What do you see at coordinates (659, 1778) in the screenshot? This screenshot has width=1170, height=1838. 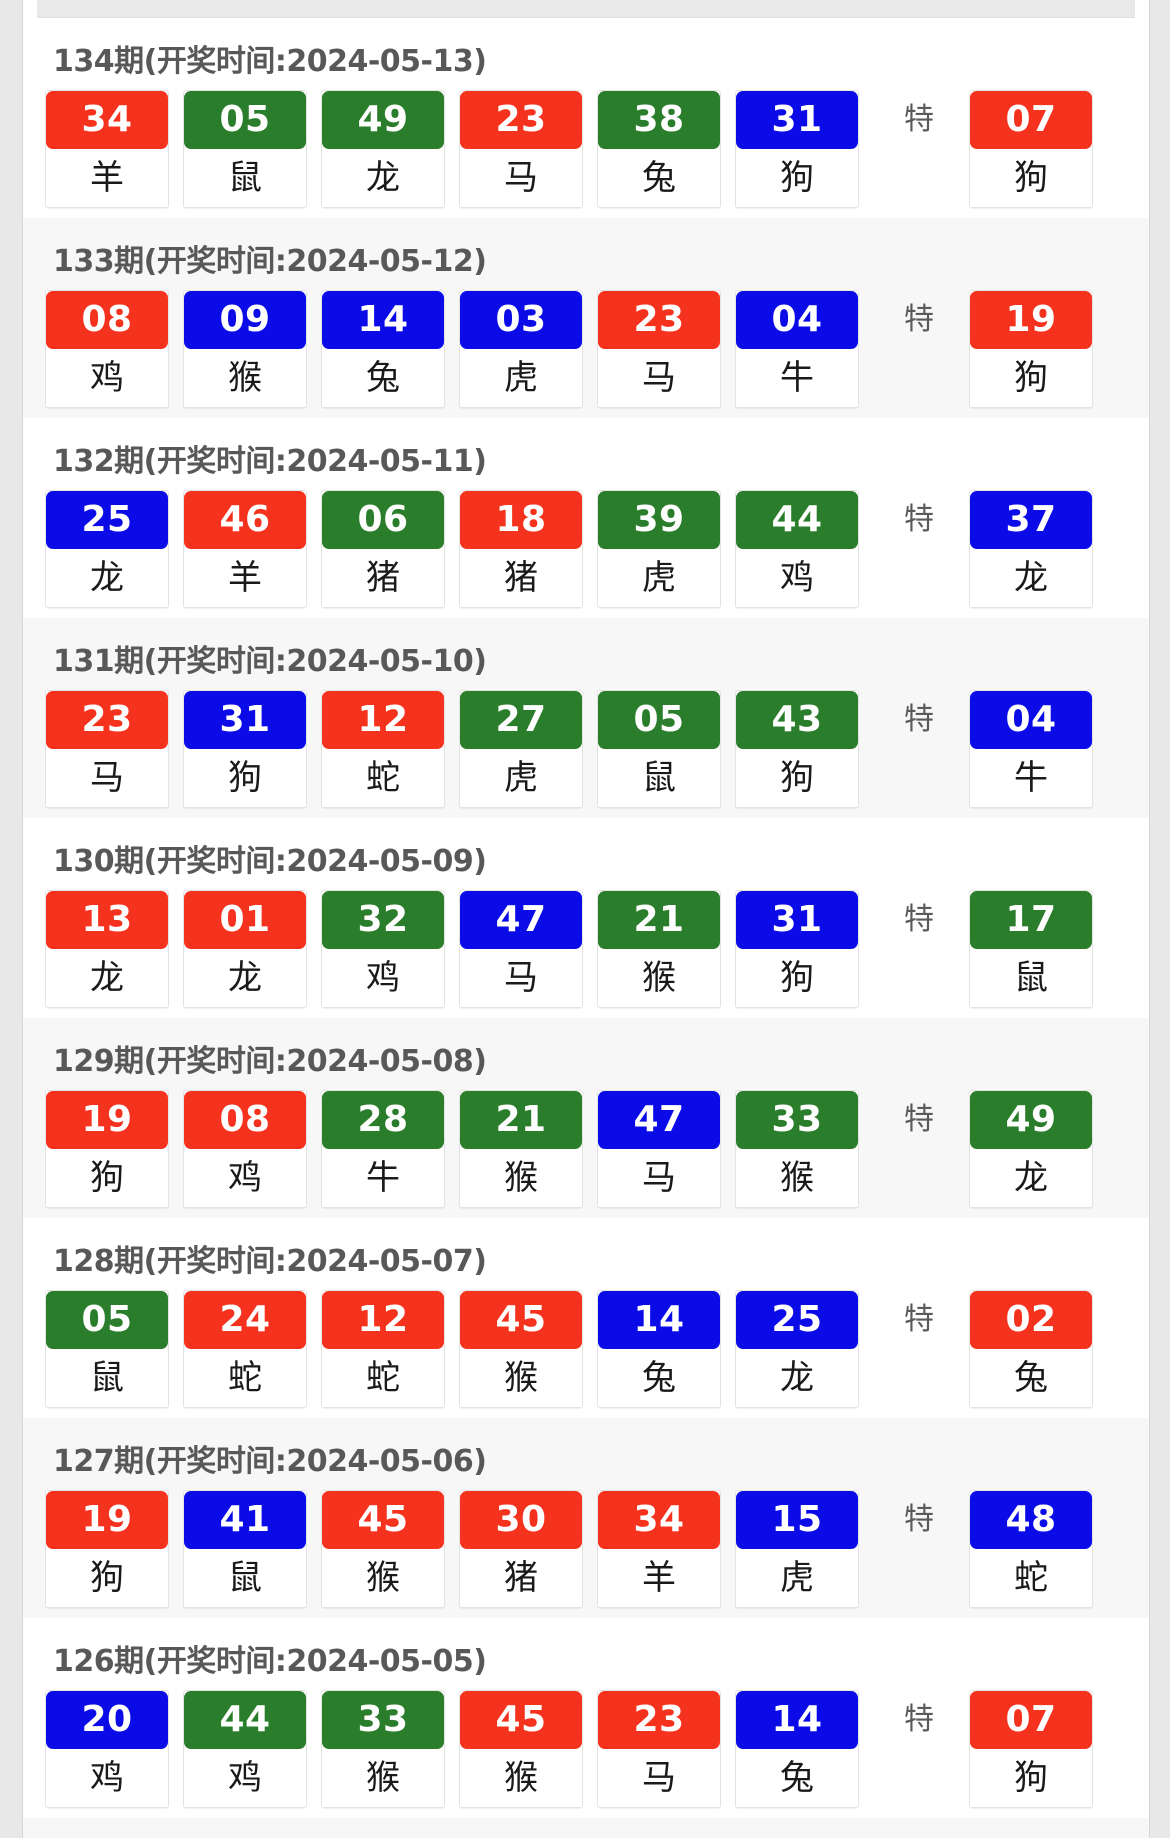 I see `ball-zodiac: 马` at bounding box center [659, 1778].